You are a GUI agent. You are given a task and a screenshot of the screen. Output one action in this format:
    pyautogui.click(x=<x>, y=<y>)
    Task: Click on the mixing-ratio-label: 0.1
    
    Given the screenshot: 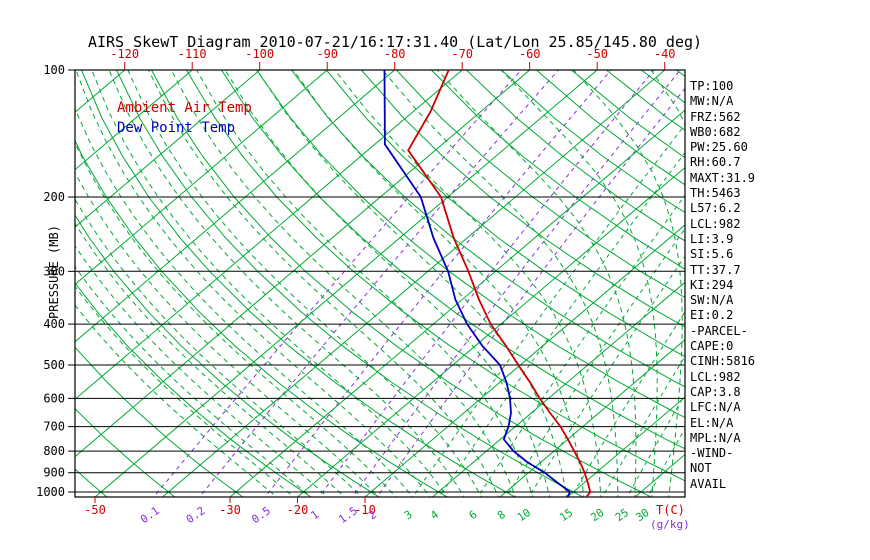 What is the action you would take?
    pyautogui.click(x=150, y=515)
    